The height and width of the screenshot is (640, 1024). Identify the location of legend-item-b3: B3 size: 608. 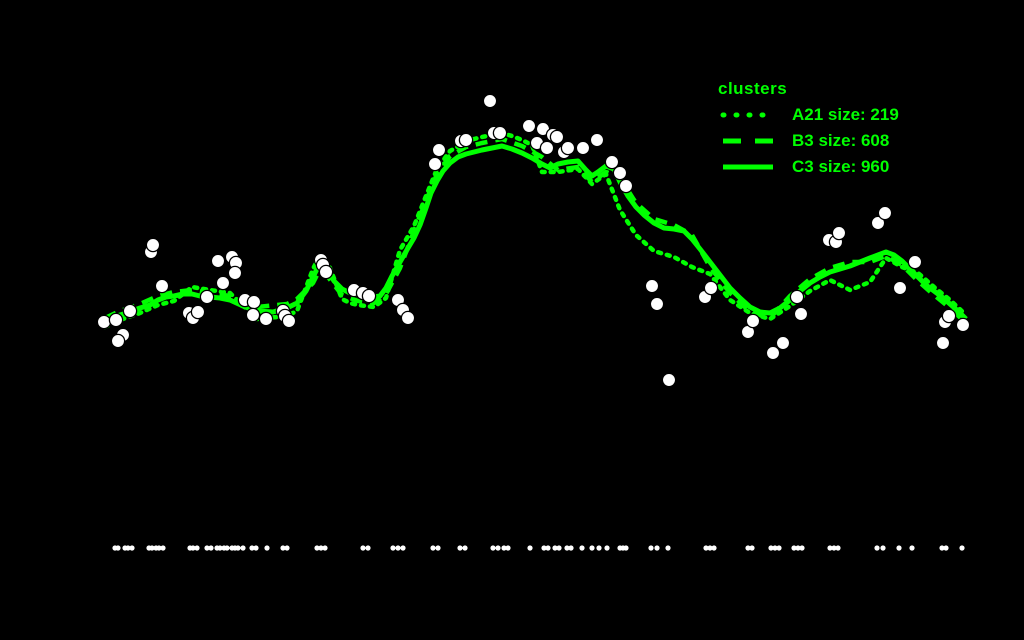
(806, 141).